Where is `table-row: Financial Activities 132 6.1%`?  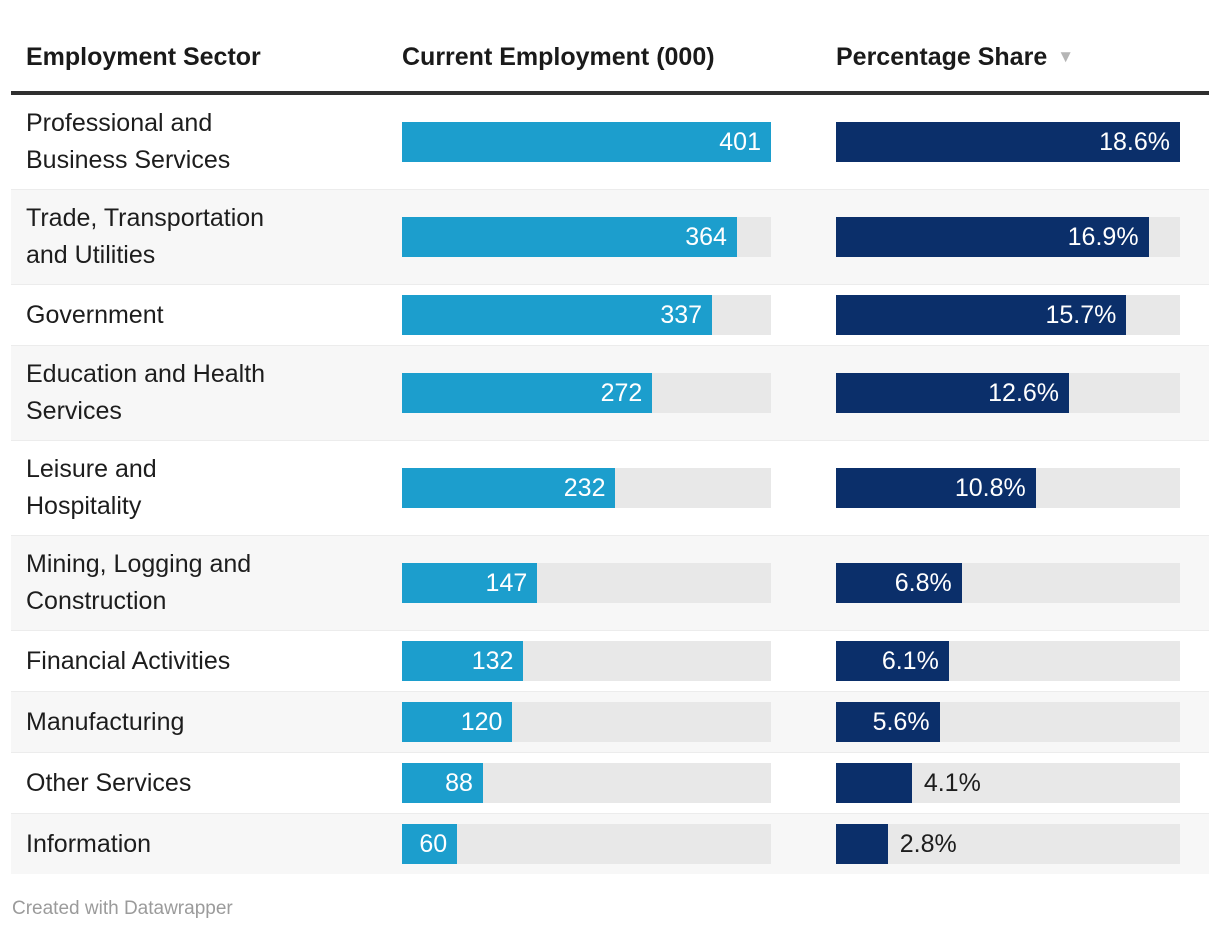 table-row: Financial Activities 132 6.1% is located at coordinates (610, 660).